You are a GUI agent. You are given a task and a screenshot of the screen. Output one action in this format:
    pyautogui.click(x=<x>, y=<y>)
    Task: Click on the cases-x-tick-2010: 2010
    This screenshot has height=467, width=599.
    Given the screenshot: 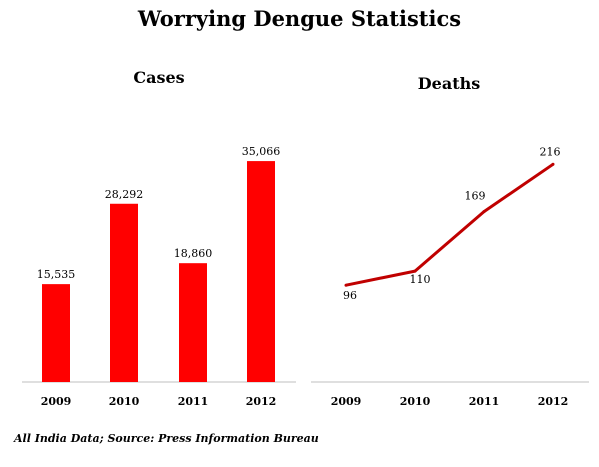 What is the action you would take?
    pyautogui.click(x=124, y=401)
    